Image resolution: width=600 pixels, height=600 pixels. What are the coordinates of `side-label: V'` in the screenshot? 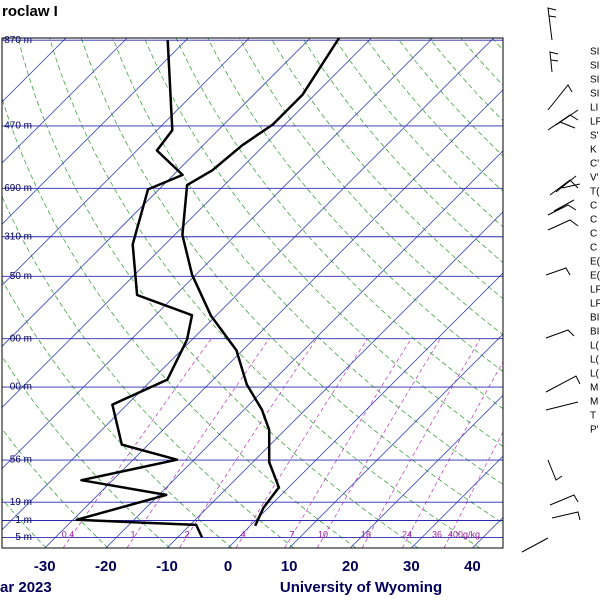 It's located at (594, 178).